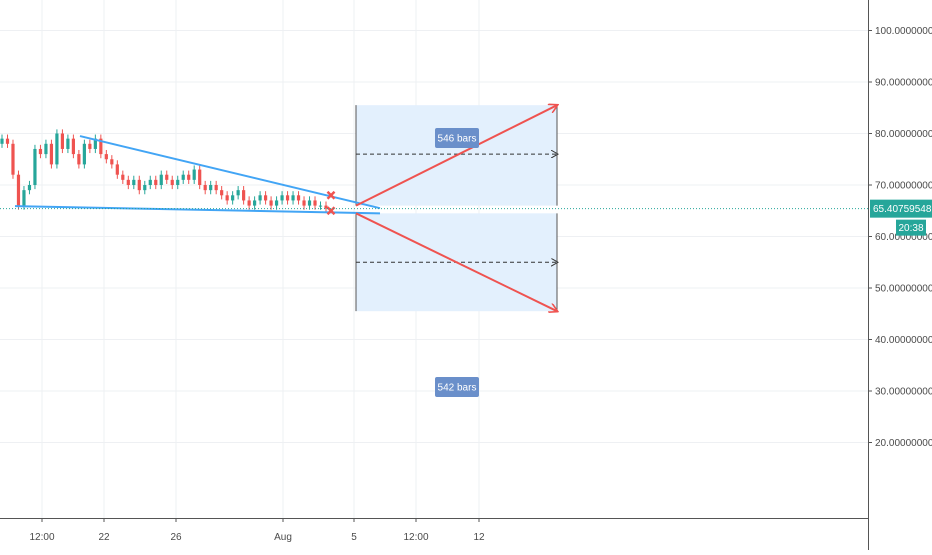 The height and width of the screenshot is (555, 932). I want to click on time-tick-label: 5, so click(354, 537).